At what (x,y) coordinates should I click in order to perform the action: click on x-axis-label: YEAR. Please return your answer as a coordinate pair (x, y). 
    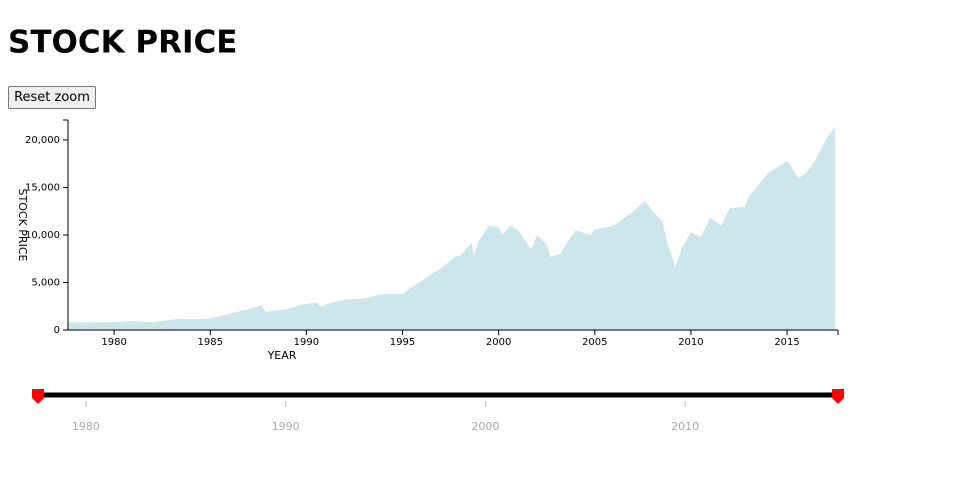
    Looking at the image, I should click on (282, 355).